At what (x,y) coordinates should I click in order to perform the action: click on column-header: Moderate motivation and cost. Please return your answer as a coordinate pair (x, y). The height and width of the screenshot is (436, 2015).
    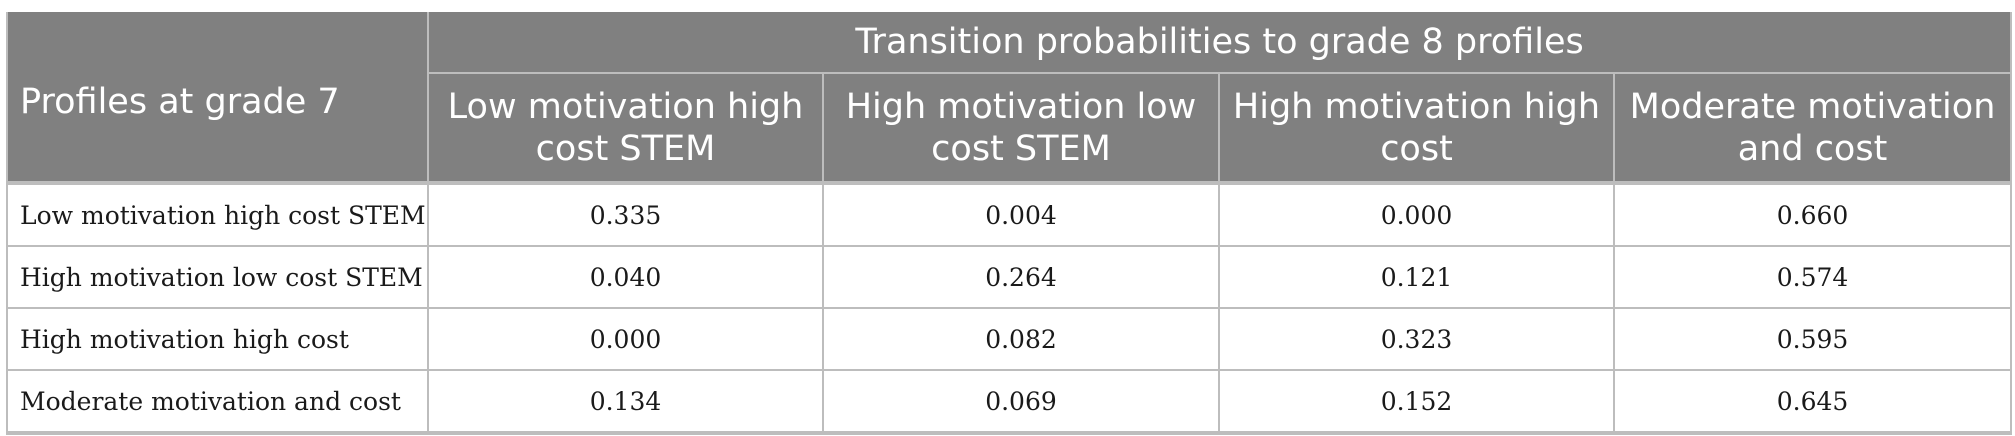
    Looking at the image, I should click on (1812, 128).